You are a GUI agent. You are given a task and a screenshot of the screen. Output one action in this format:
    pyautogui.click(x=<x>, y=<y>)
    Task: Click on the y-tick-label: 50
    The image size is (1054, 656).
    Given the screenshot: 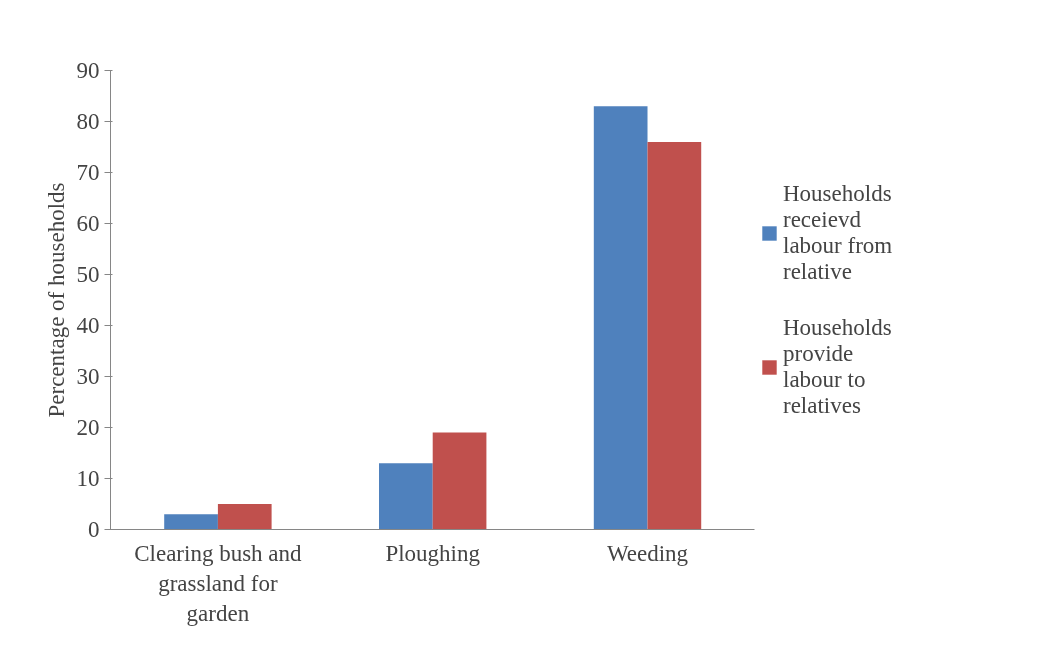 What is the action you would take?
    pyautogui.click(x=88, y=274)
    